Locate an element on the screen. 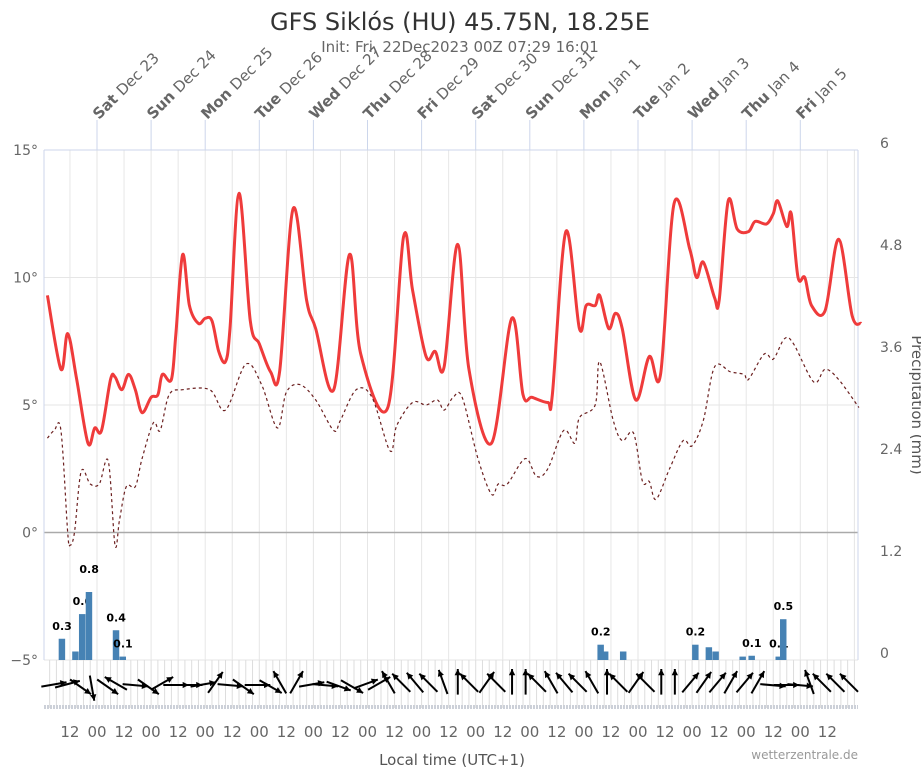 This screenshot has height=768, width=921. day-label-date: Dec 30 is located at coordinates (516, 74).